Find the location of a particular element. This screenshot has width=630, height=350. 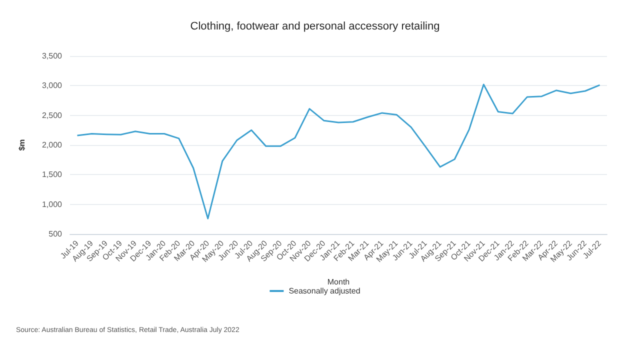

y-tick-label: 1,000 is located at coordinates (52, 204).